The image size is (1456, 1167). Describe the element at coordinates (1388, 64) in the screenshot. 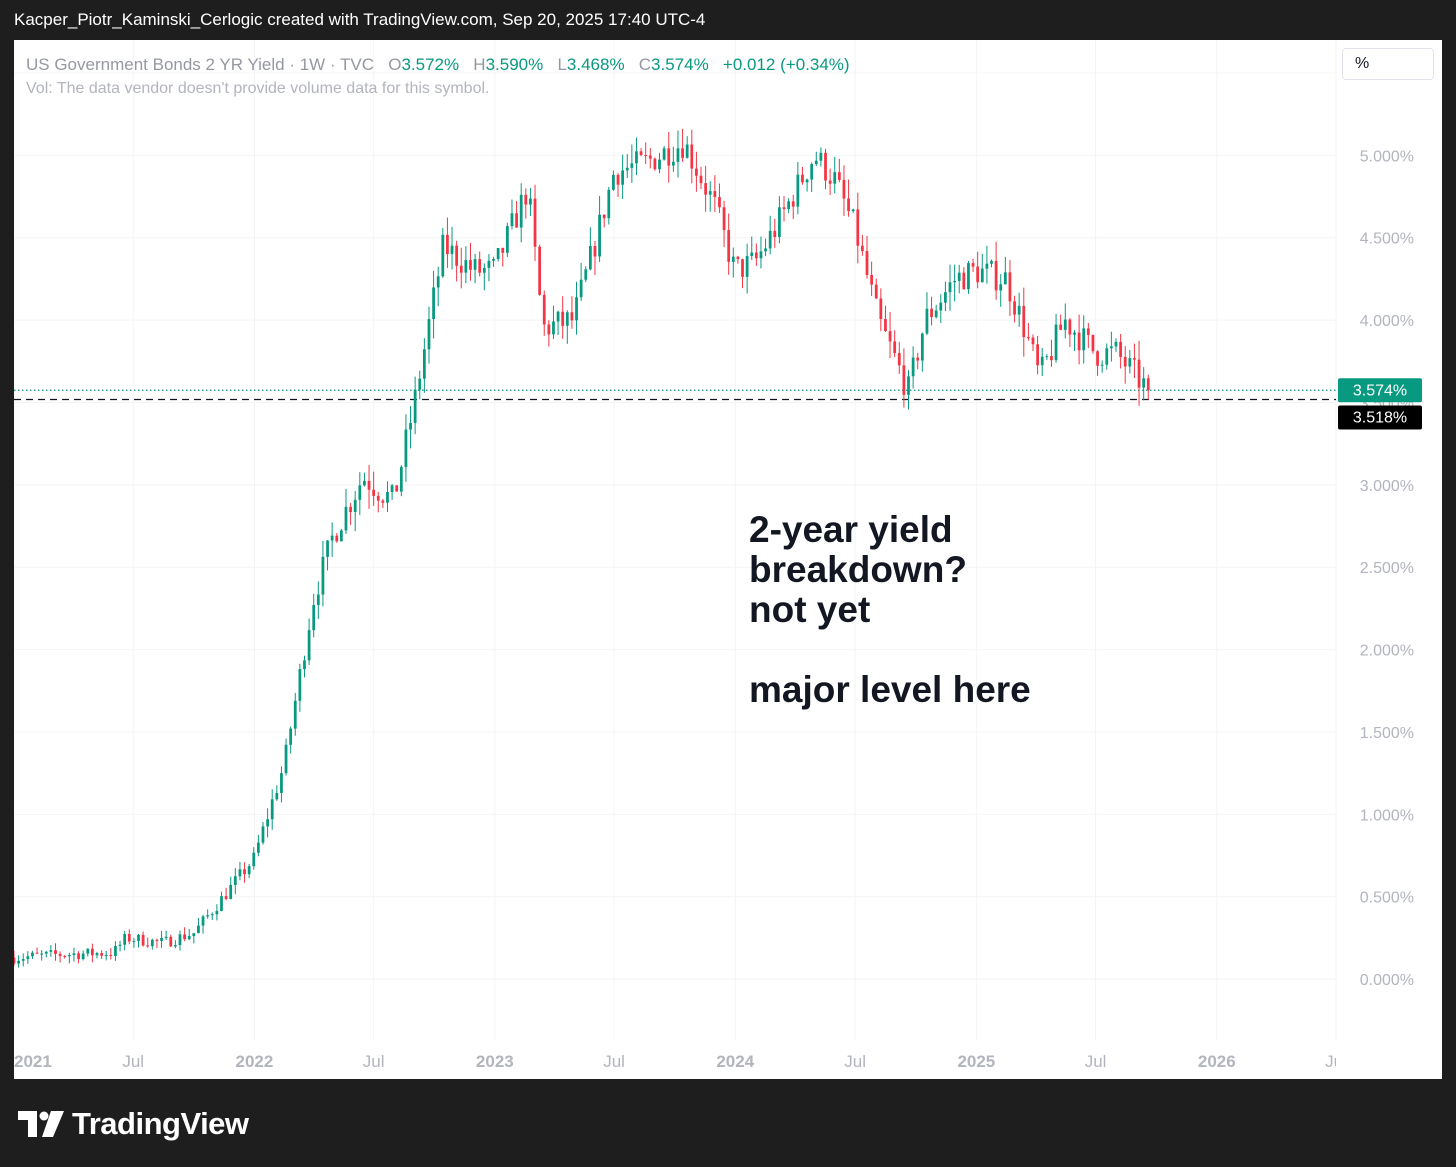

I see `unit-toggle-button: %` at that location.